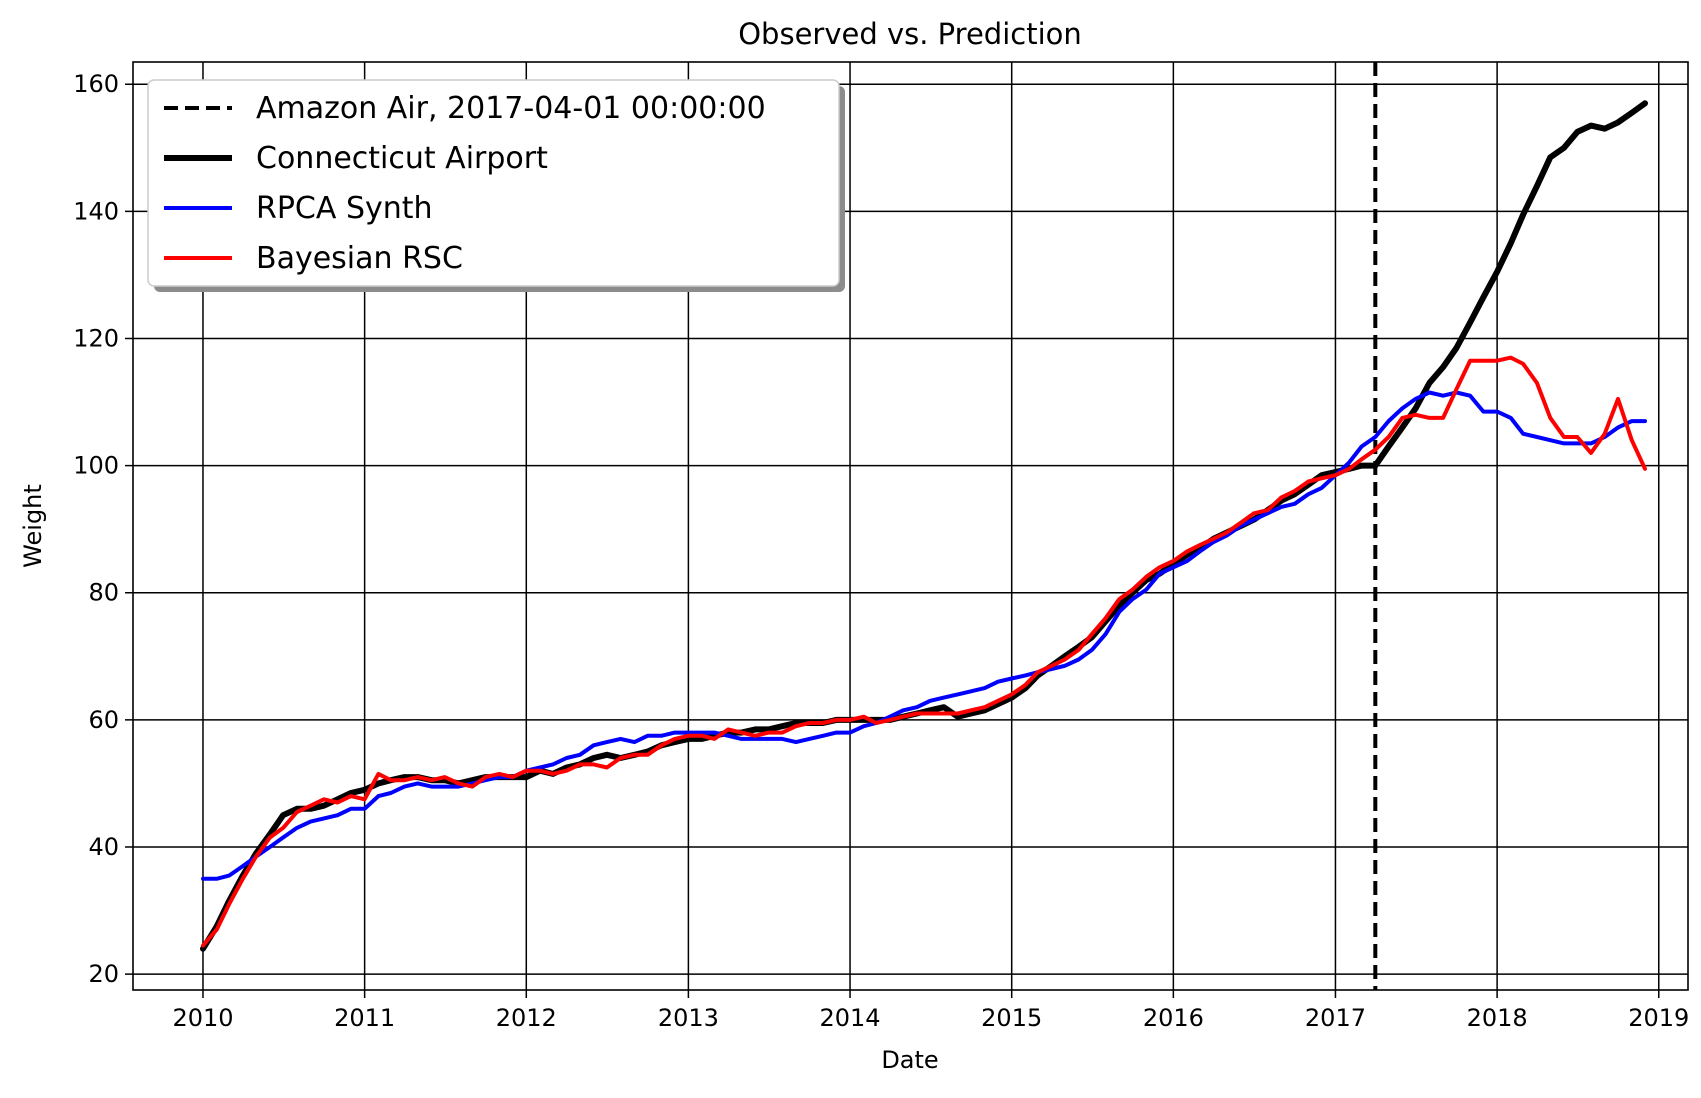 This screenshot has width=1701, height=1098. What do you see at coordinates (1173, 1018) in the screenshot?
I see `x-tick-label: 2016` at bounding box center [1173, 1018].